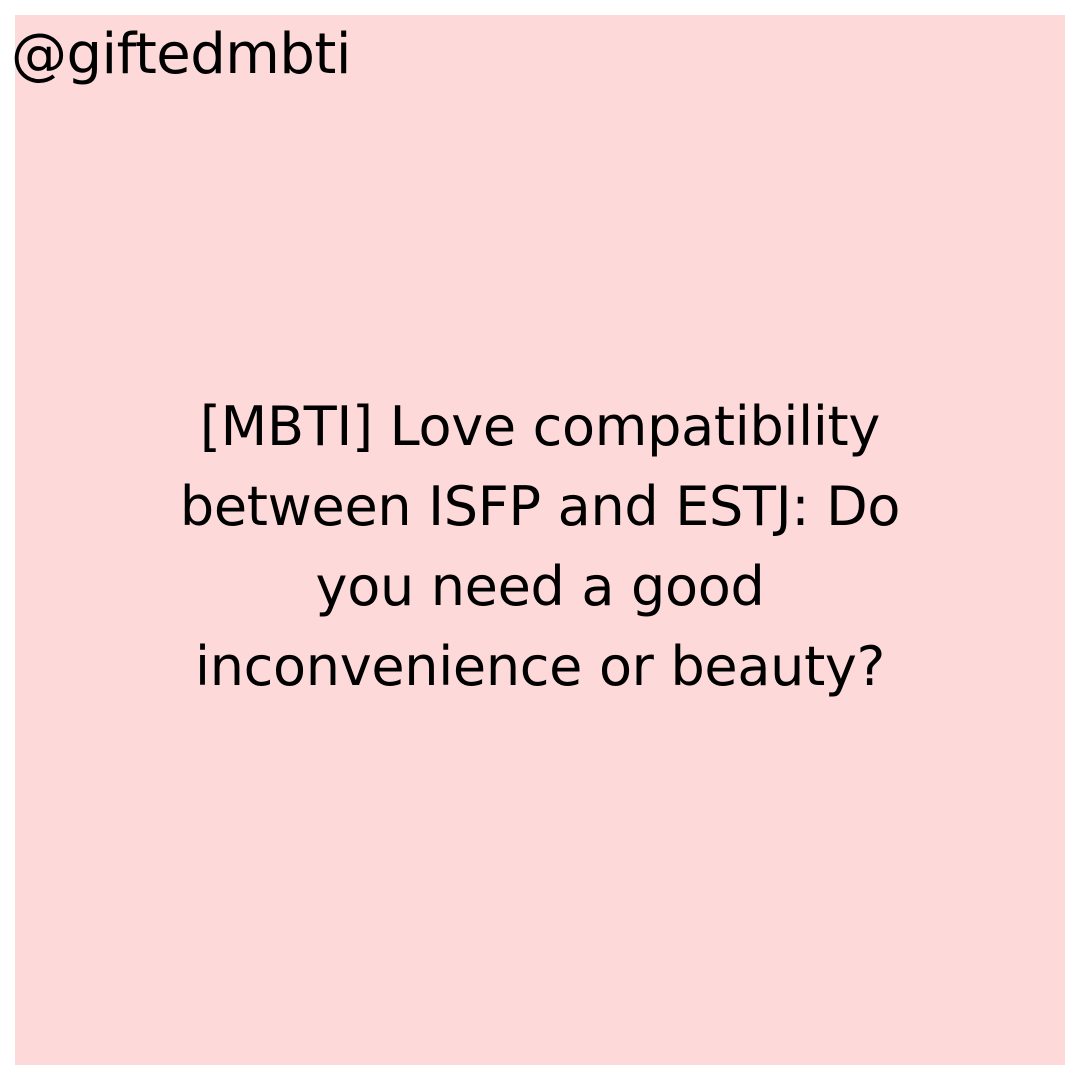  What do you see at coordinates (181, 54) in the screenshot?
I see `account-handle: @giftedmbti` at bounding box center [181, 54].